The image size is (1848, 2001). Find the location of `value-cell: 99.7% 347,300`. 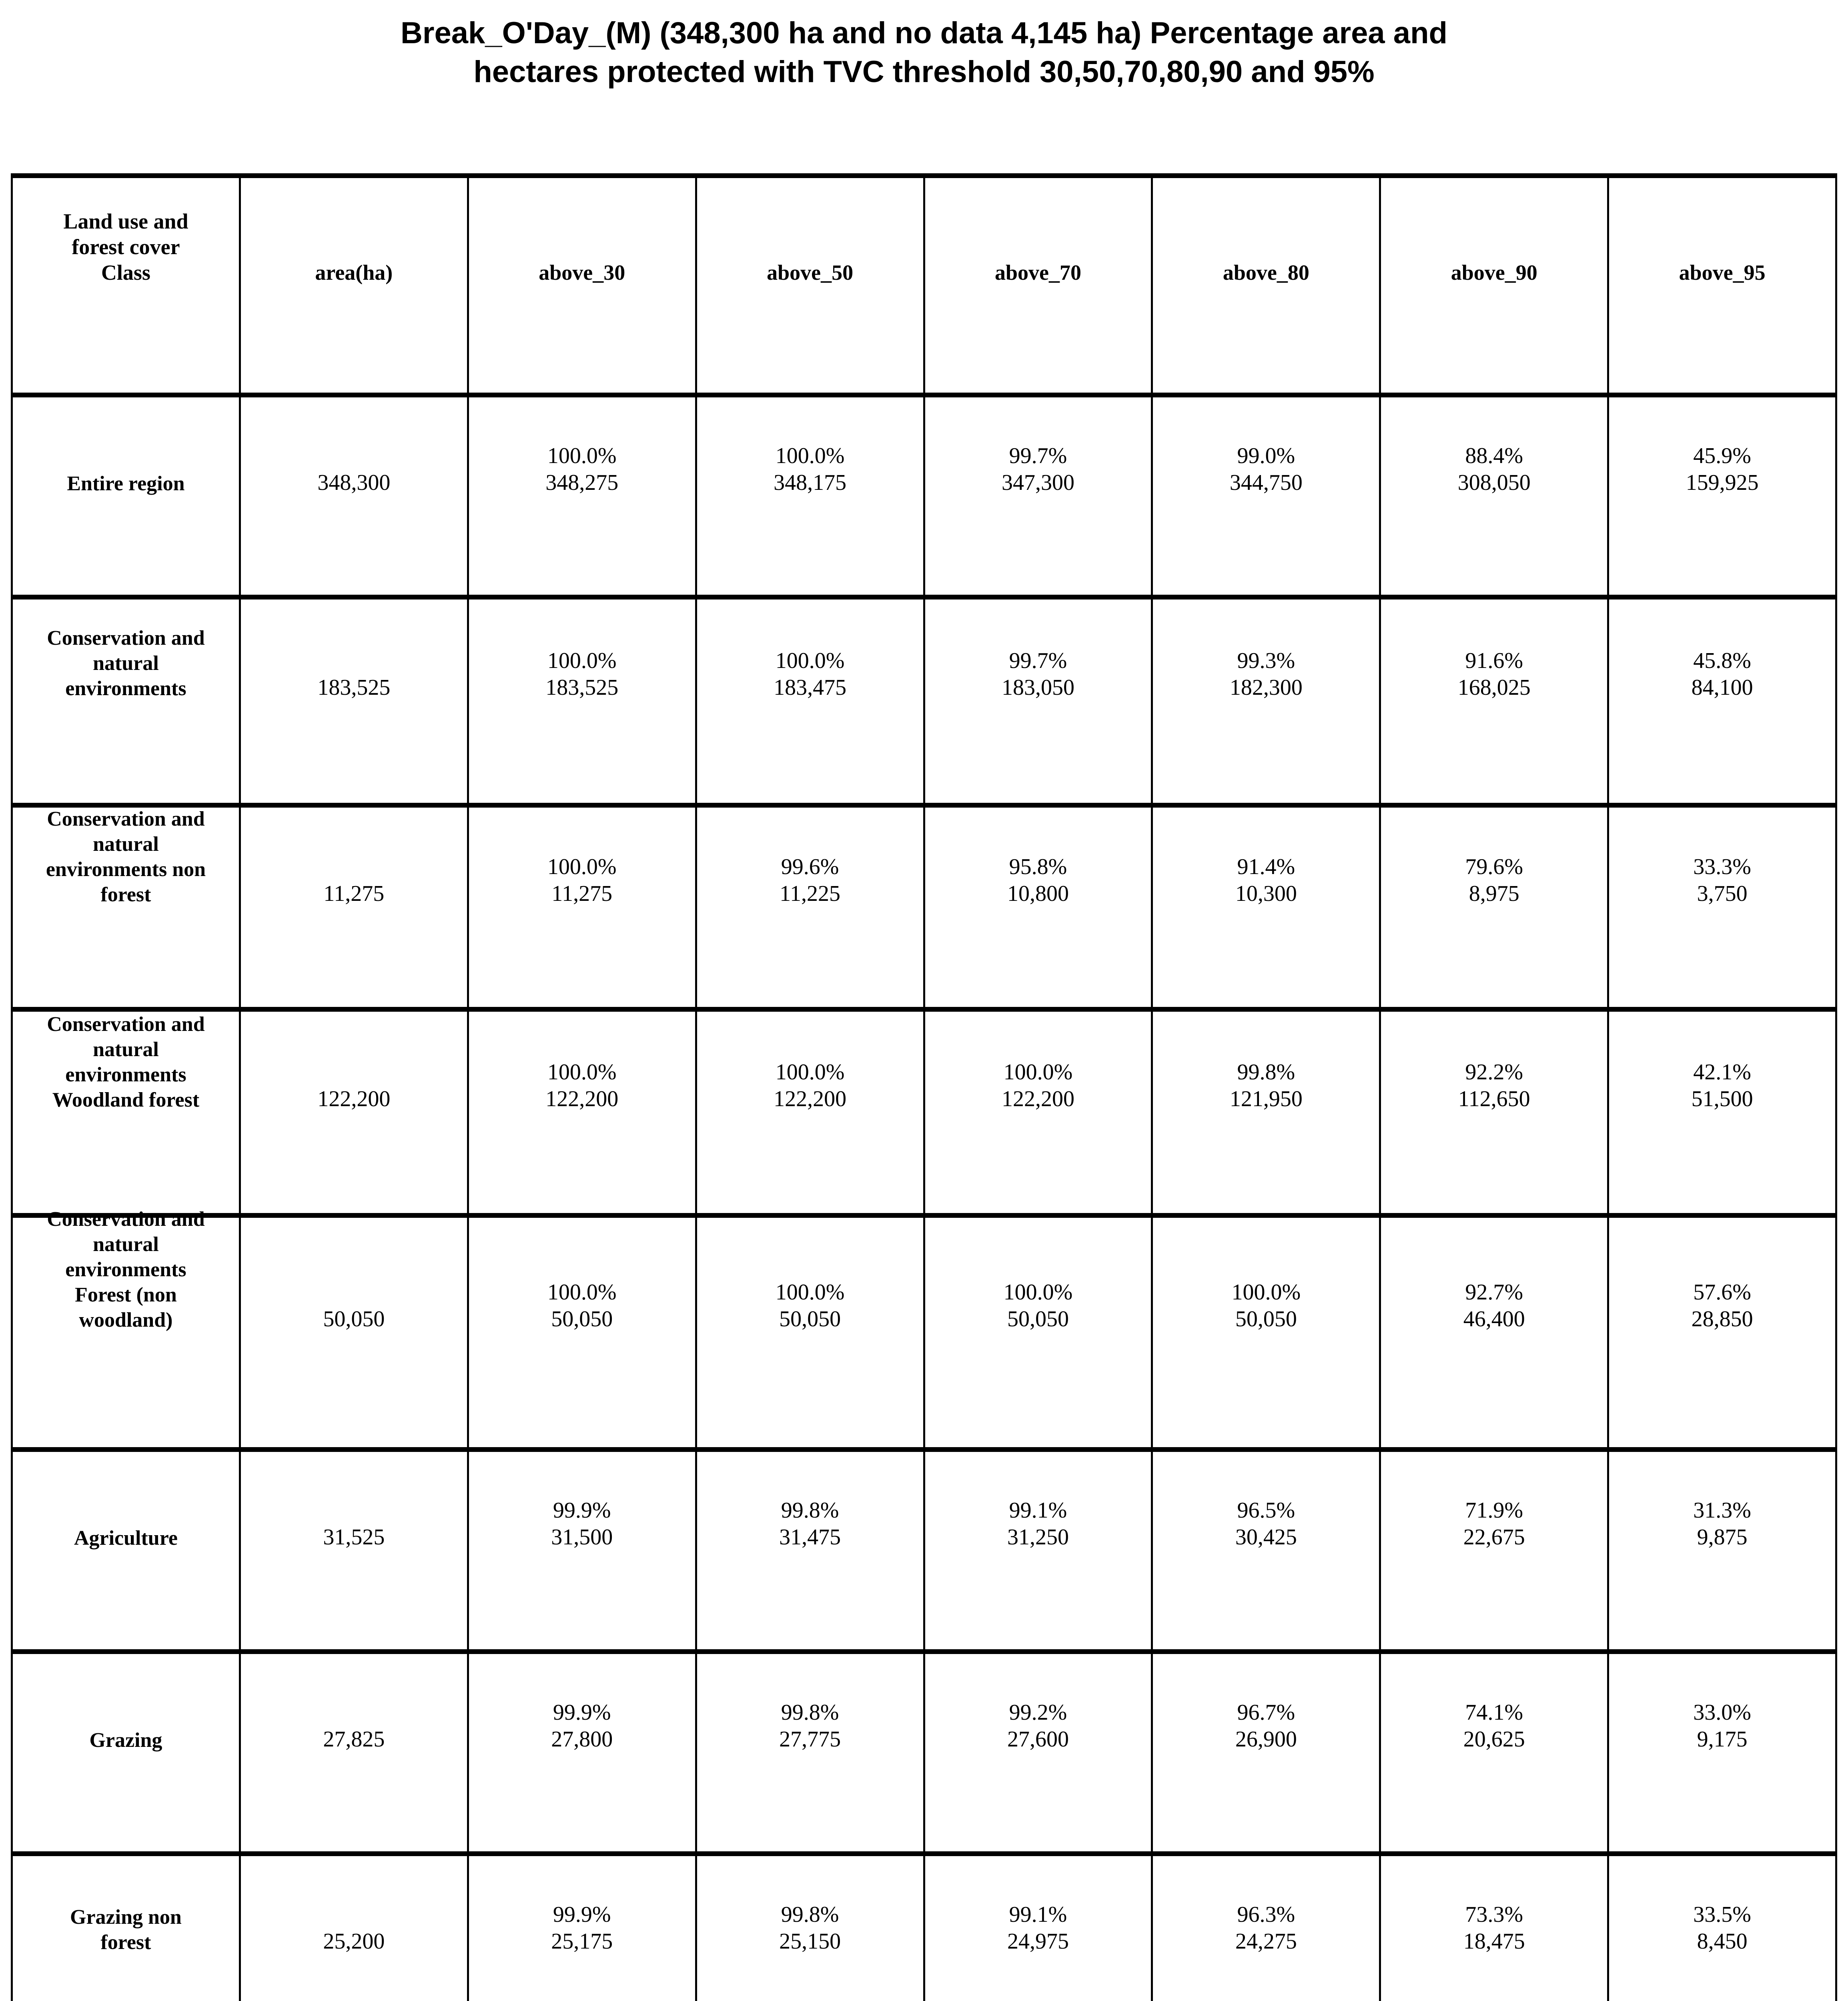

value-cell: 99.7% 347,300 is located at coordinates (1037, 496).